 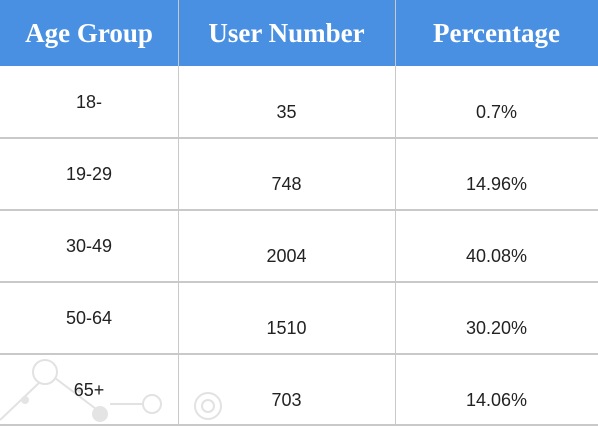 I want to click on table-cell: 14.06%, so click(x=496, y=399).